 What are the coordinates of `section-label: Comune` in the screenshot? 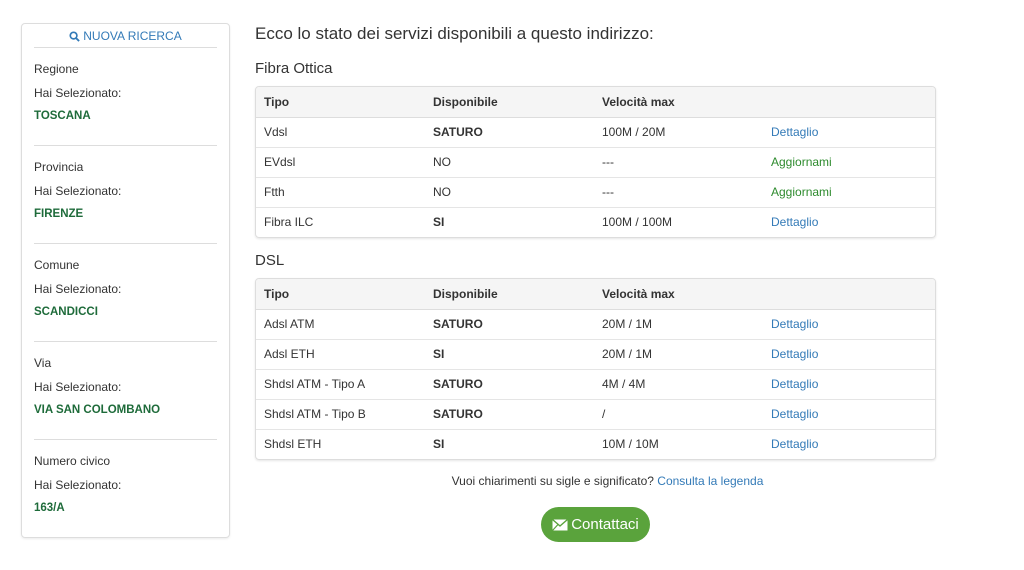 It's located at (57, 265).